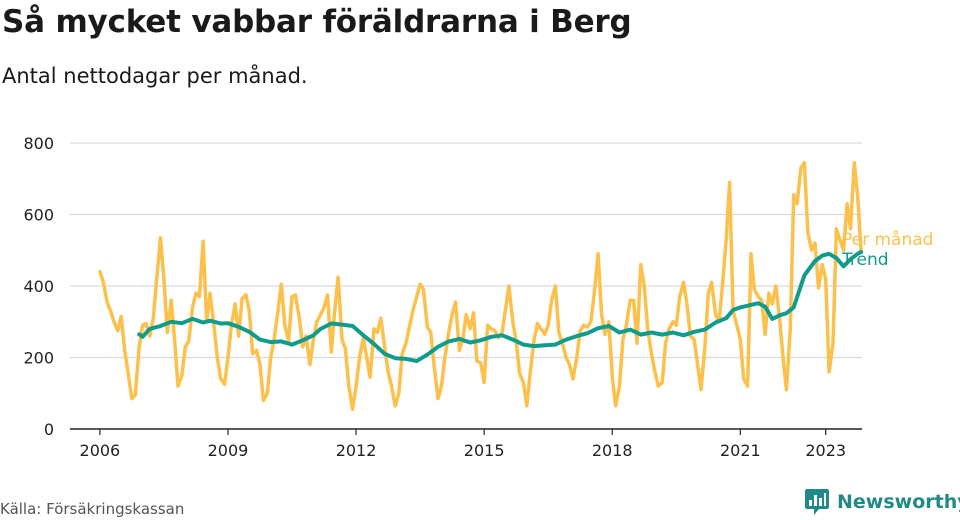 This screenshot has width=960, height=520. I want to click on legend-label-per-manad: Per månad, so click(887, 239).